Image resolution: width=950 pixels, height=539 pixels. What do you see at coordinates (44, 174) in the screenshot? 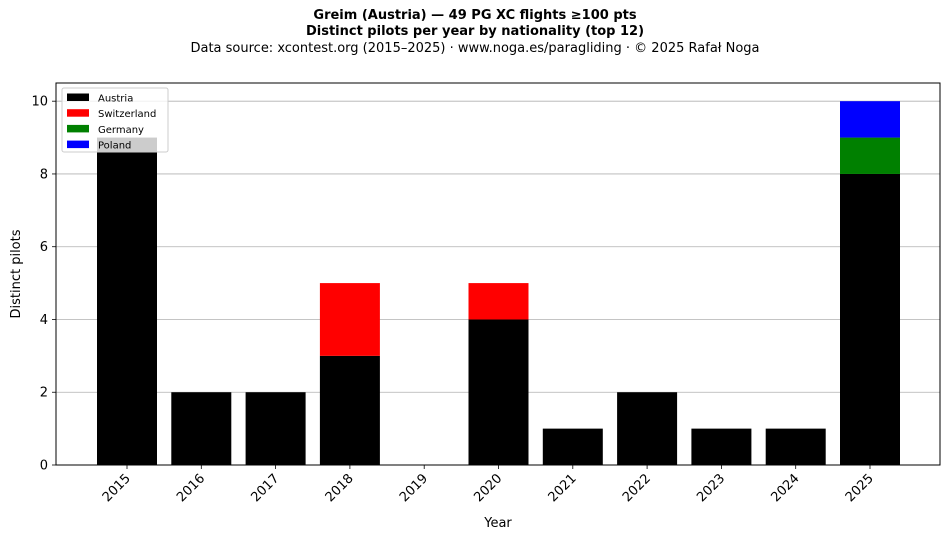
I see `y-tick-label: 8` at bounding box center [44, 174].